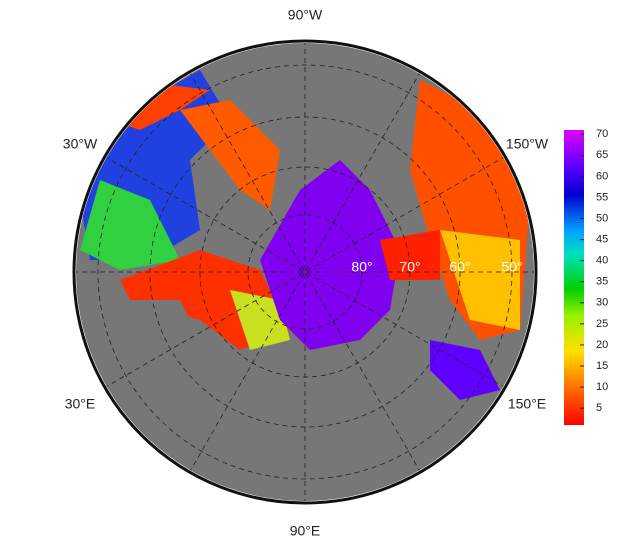  What do you see at coordinates (305, 15) in the screenshot?
I see `longitude-label: 90°W` at bounding box center [305, 15].